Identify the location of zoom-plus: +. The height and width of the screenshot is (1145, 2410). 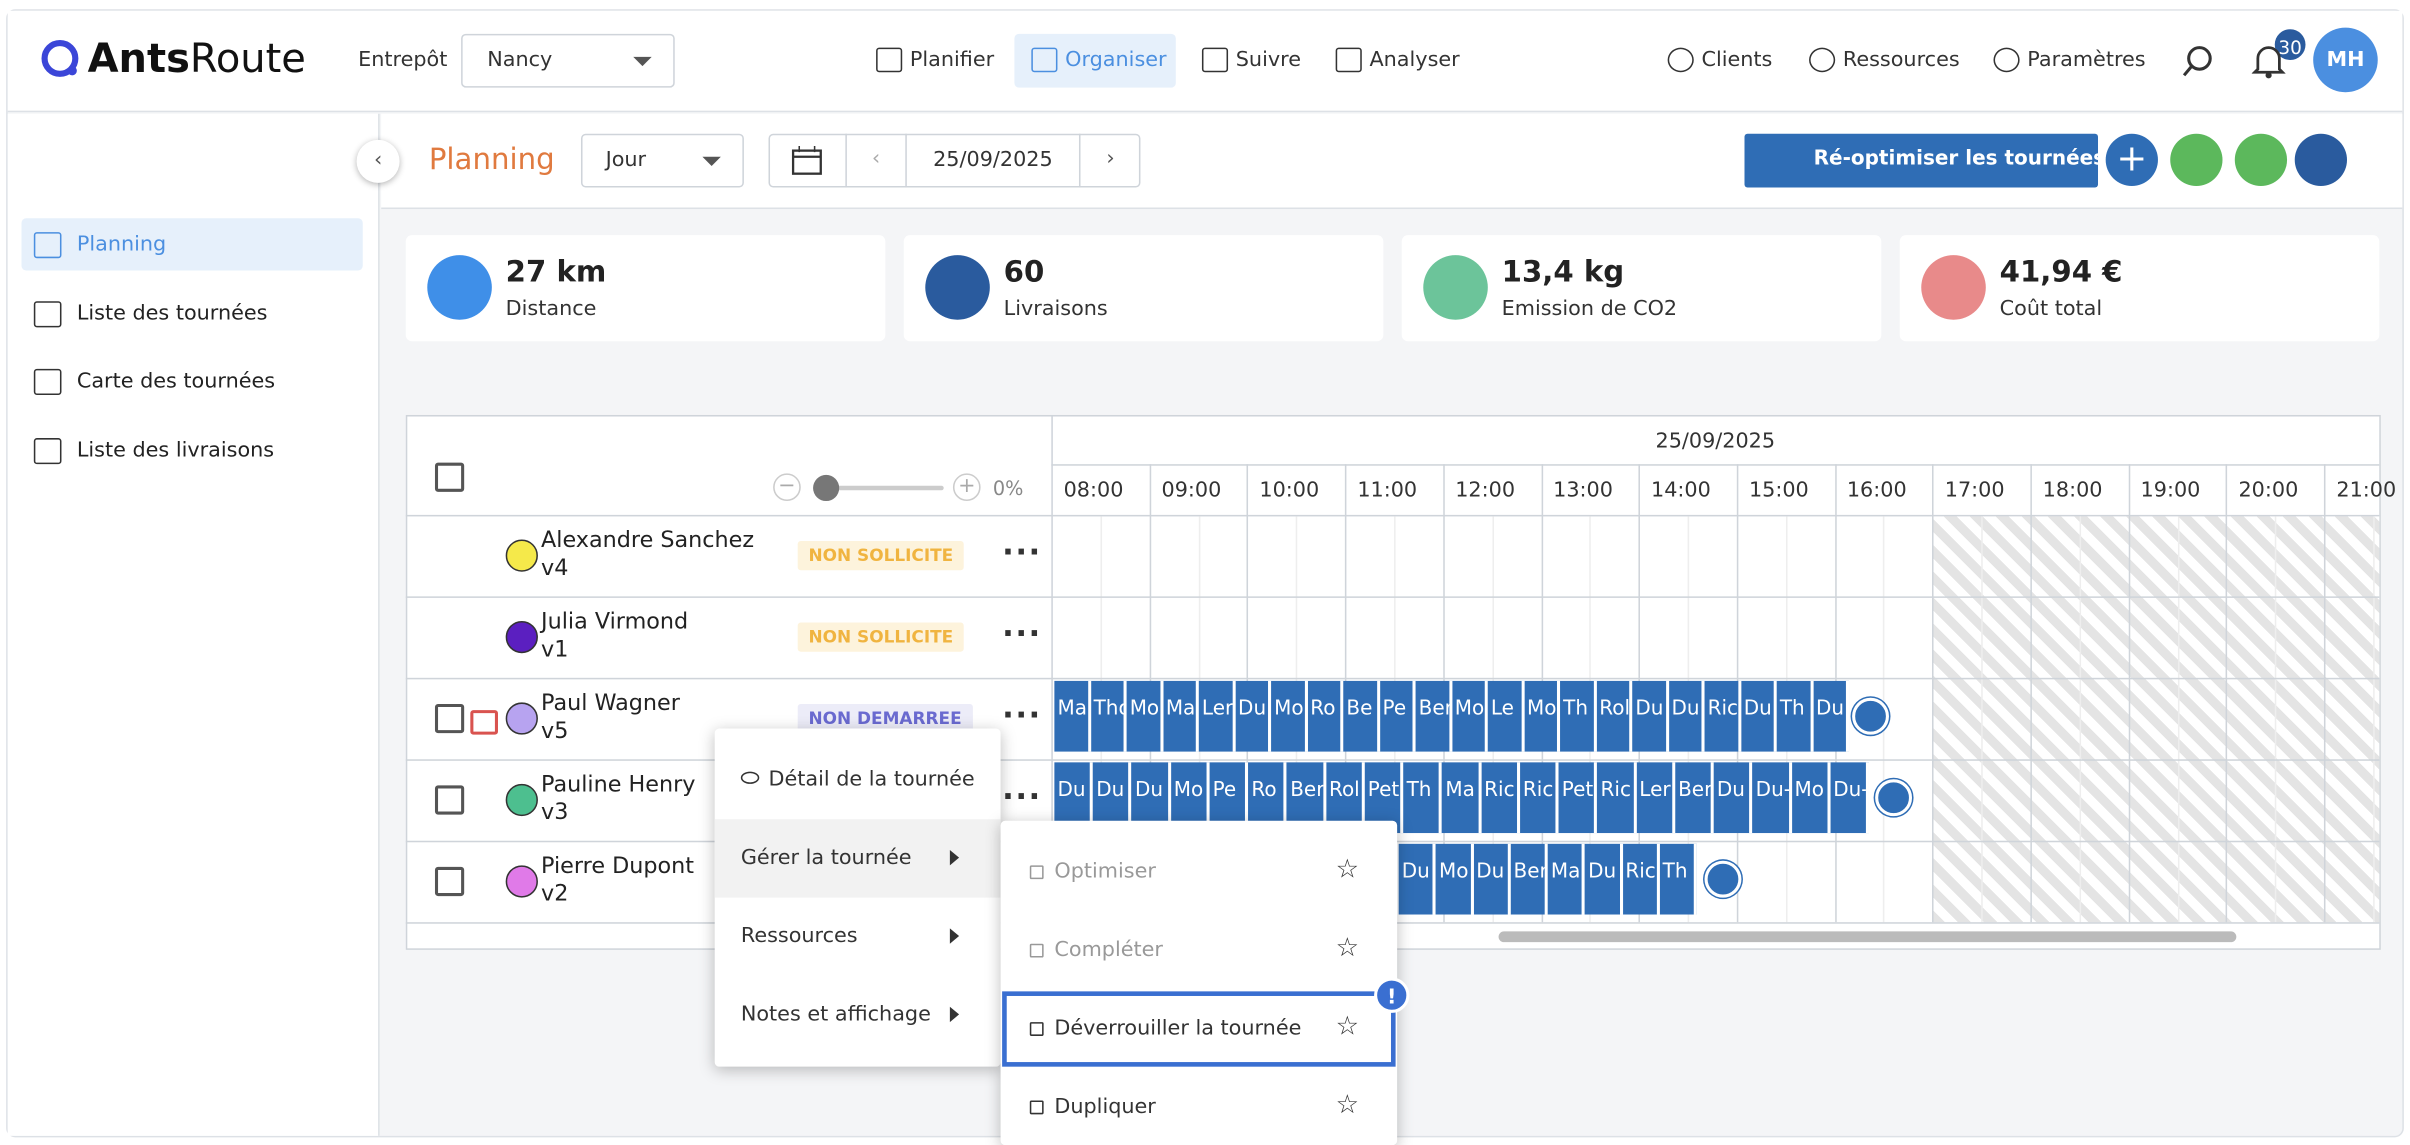
(966, 487).